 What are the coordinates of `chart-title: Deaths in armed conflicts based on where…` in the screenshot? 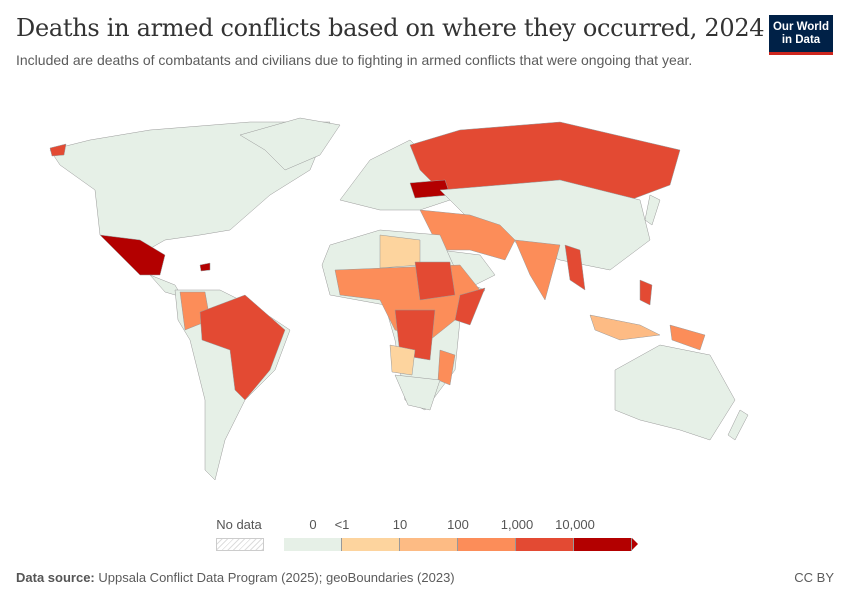 It's located at (390, 28).